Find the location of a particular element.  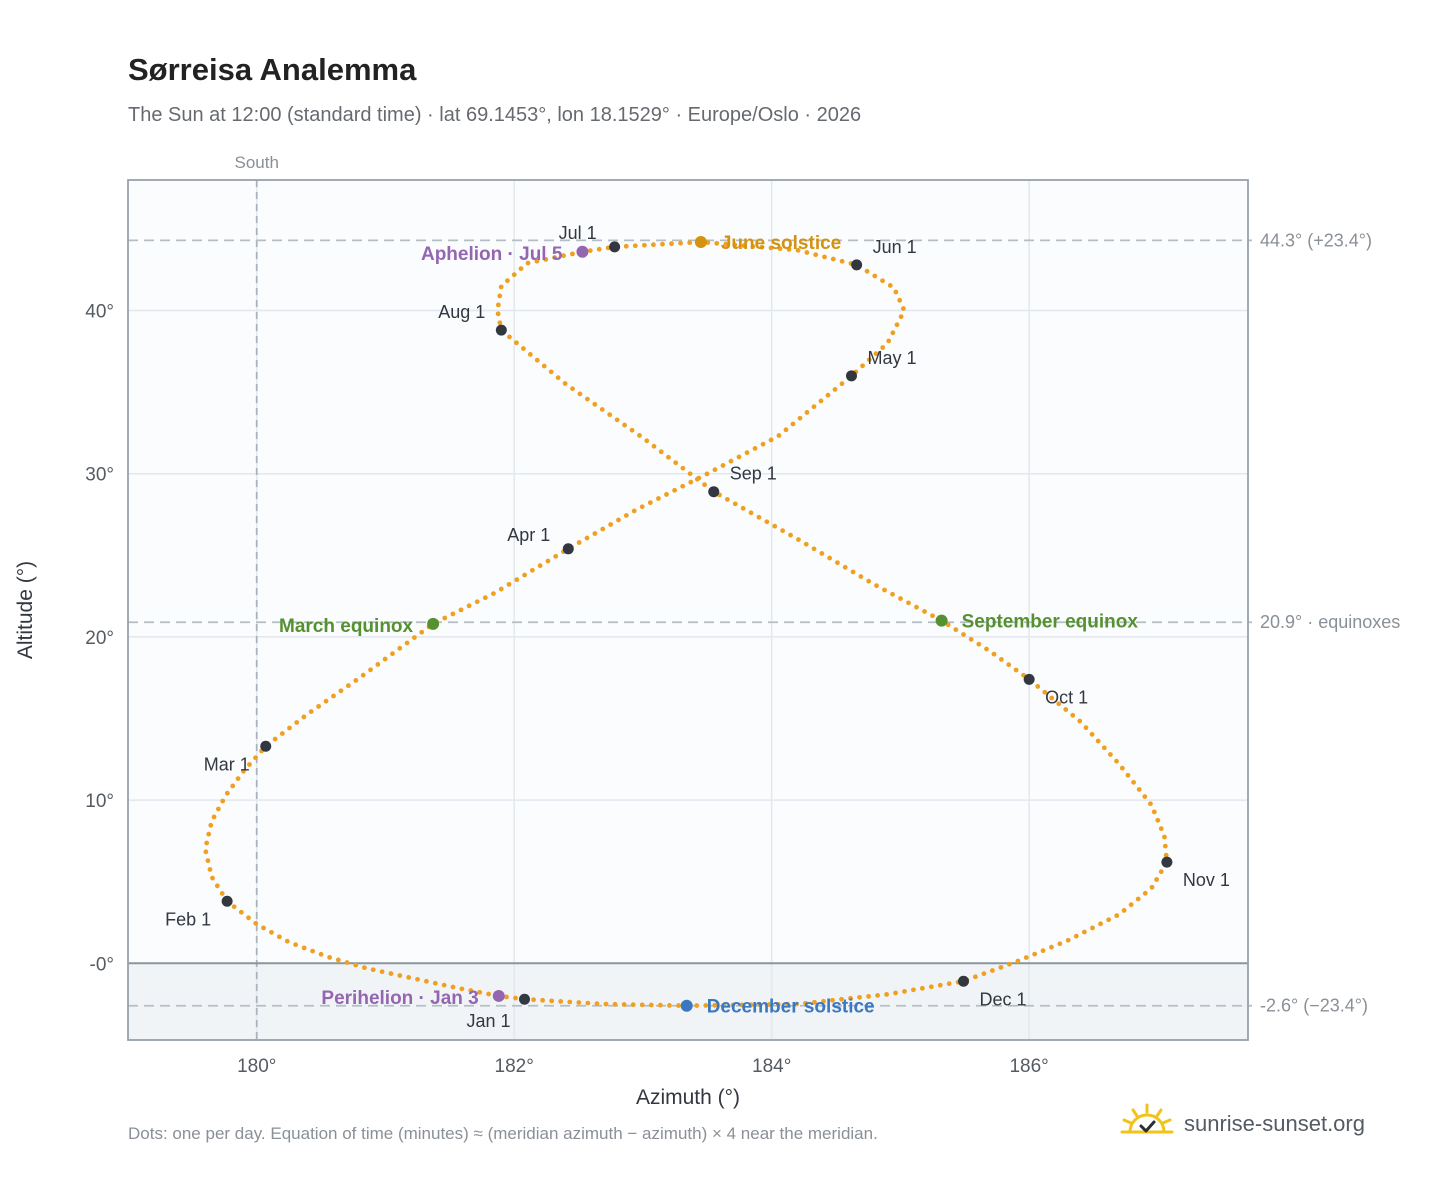

y-tick-label: 10° is located at coordinates (99, 801).